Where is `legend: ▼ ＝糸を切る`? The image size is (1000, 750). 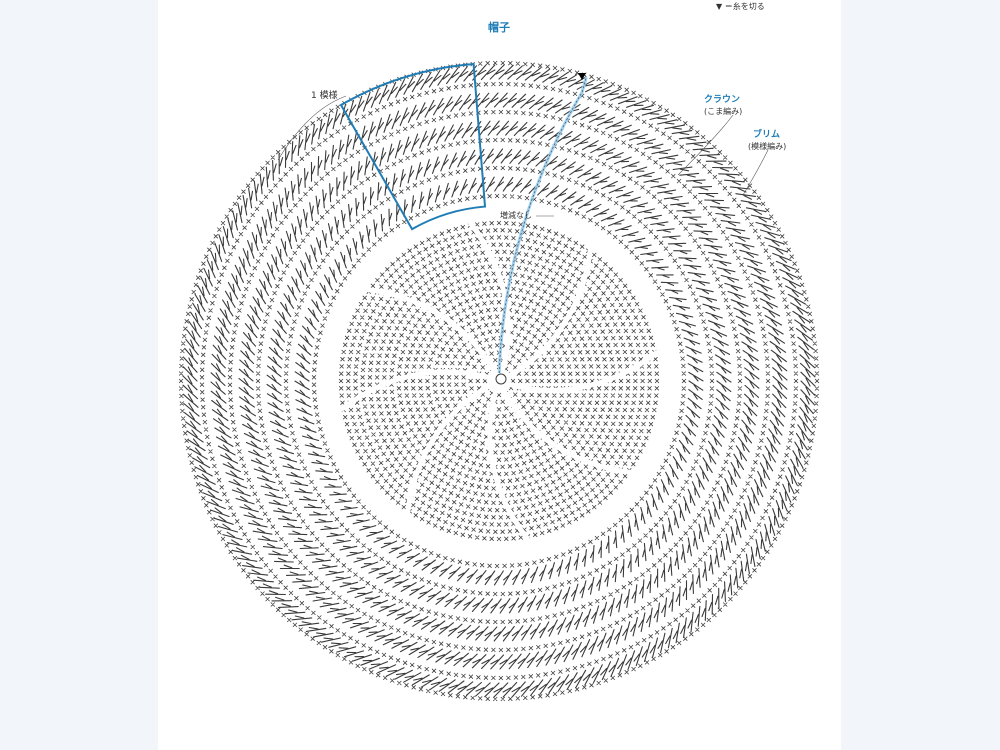 legend: ▼ ＝糸を切る is located at coordinates (740, 6).